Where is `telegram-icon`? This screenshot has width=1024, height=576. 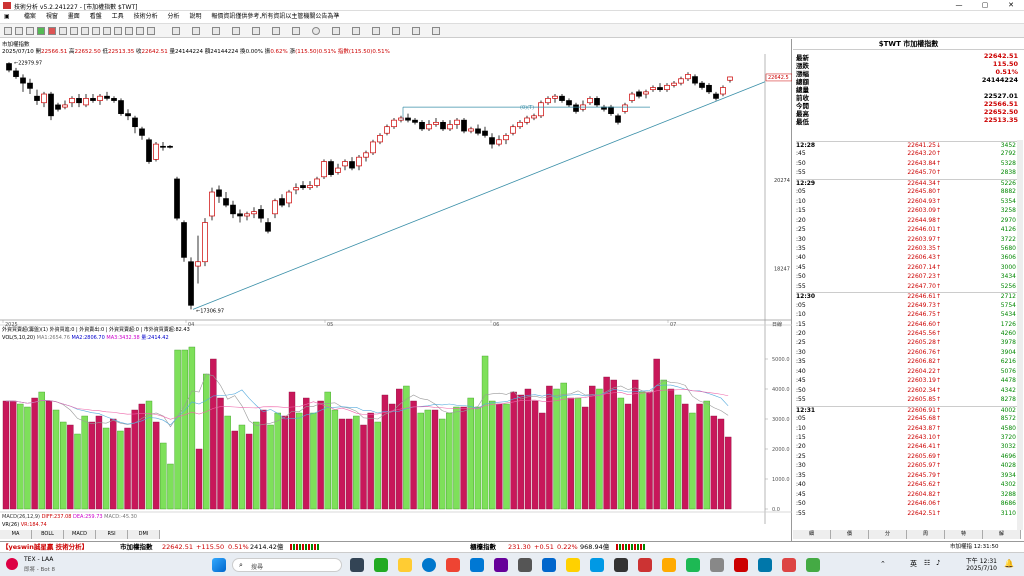
telegram-icon is located at coordinates (597, 565).